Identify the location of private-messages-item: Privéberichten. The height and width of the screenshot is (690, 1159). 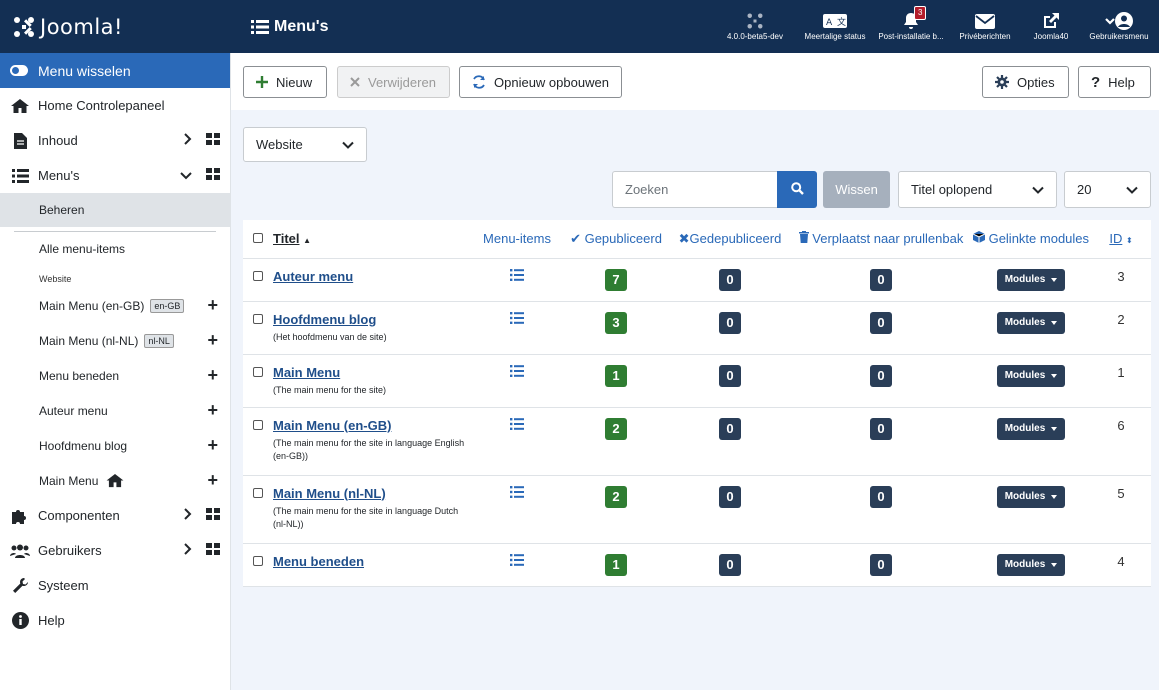
(985, 26).